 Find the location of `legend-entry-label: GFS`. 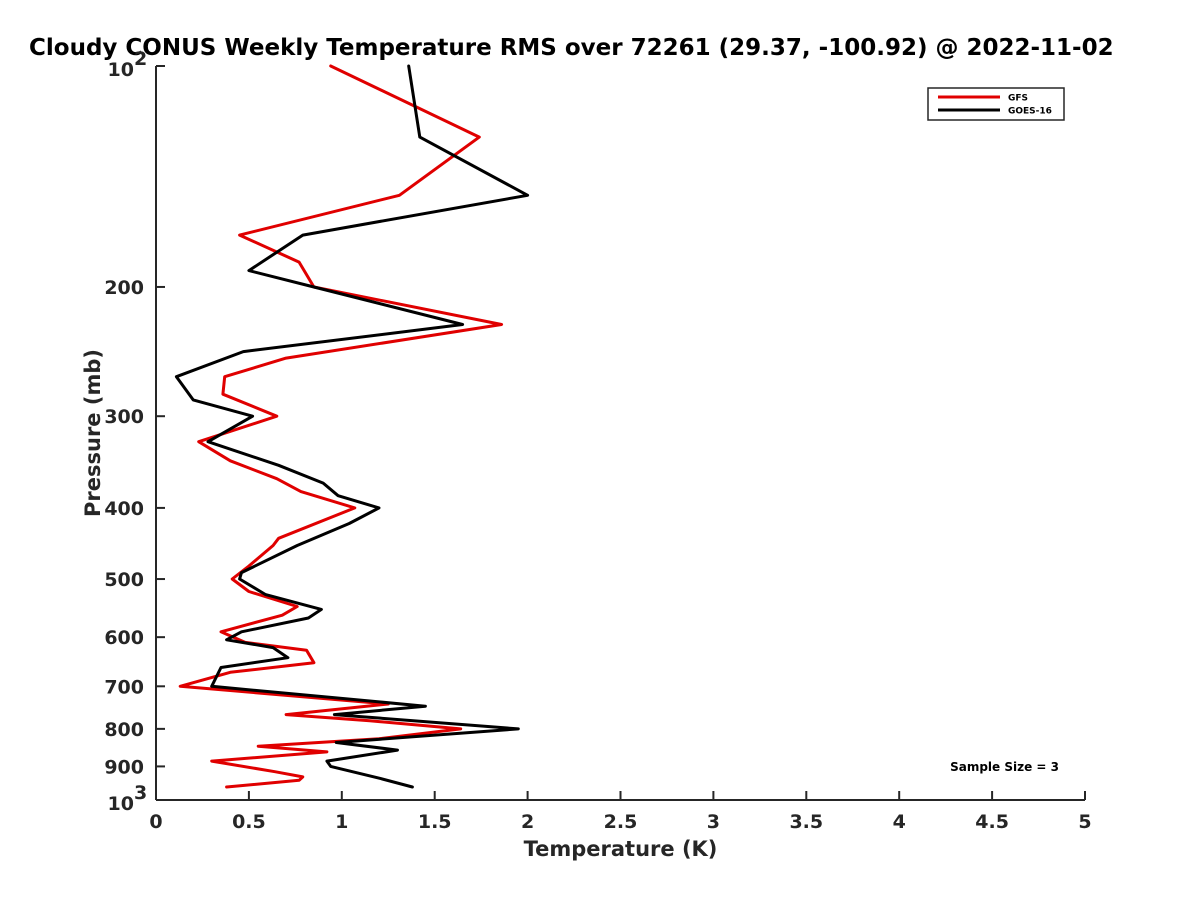

legend-entry-label: GFS is located at coordinates (1018, 99).